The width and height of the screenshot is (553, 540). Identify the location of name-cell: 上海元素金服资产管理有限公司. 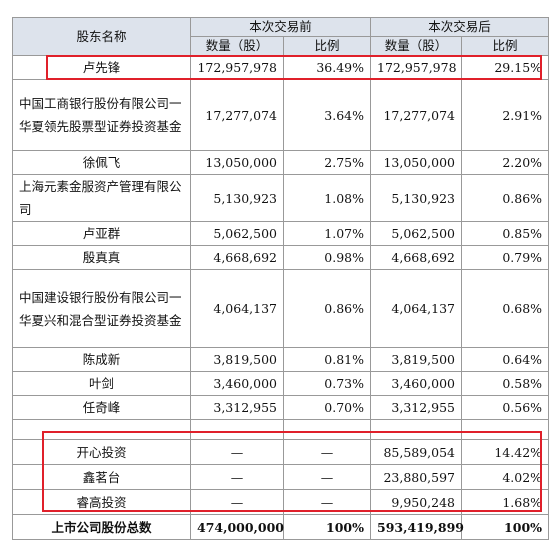
(101, 198).